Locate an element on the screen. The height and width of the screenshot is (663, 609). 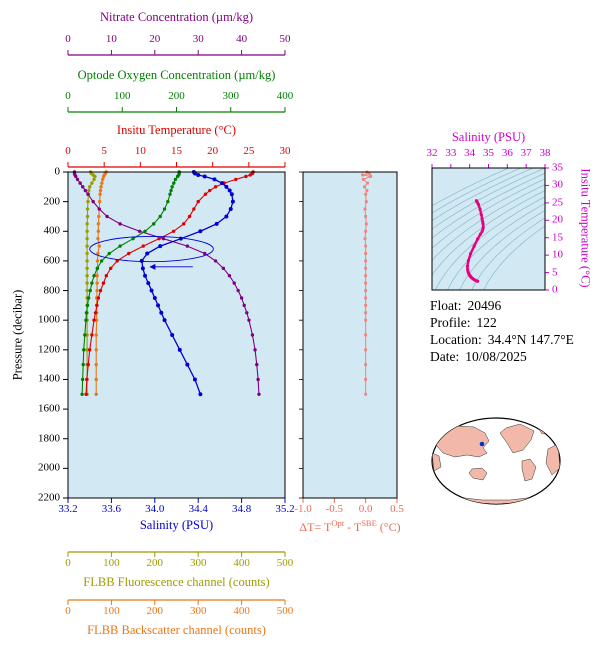
ts-curve is located at coordinates (475, 241).